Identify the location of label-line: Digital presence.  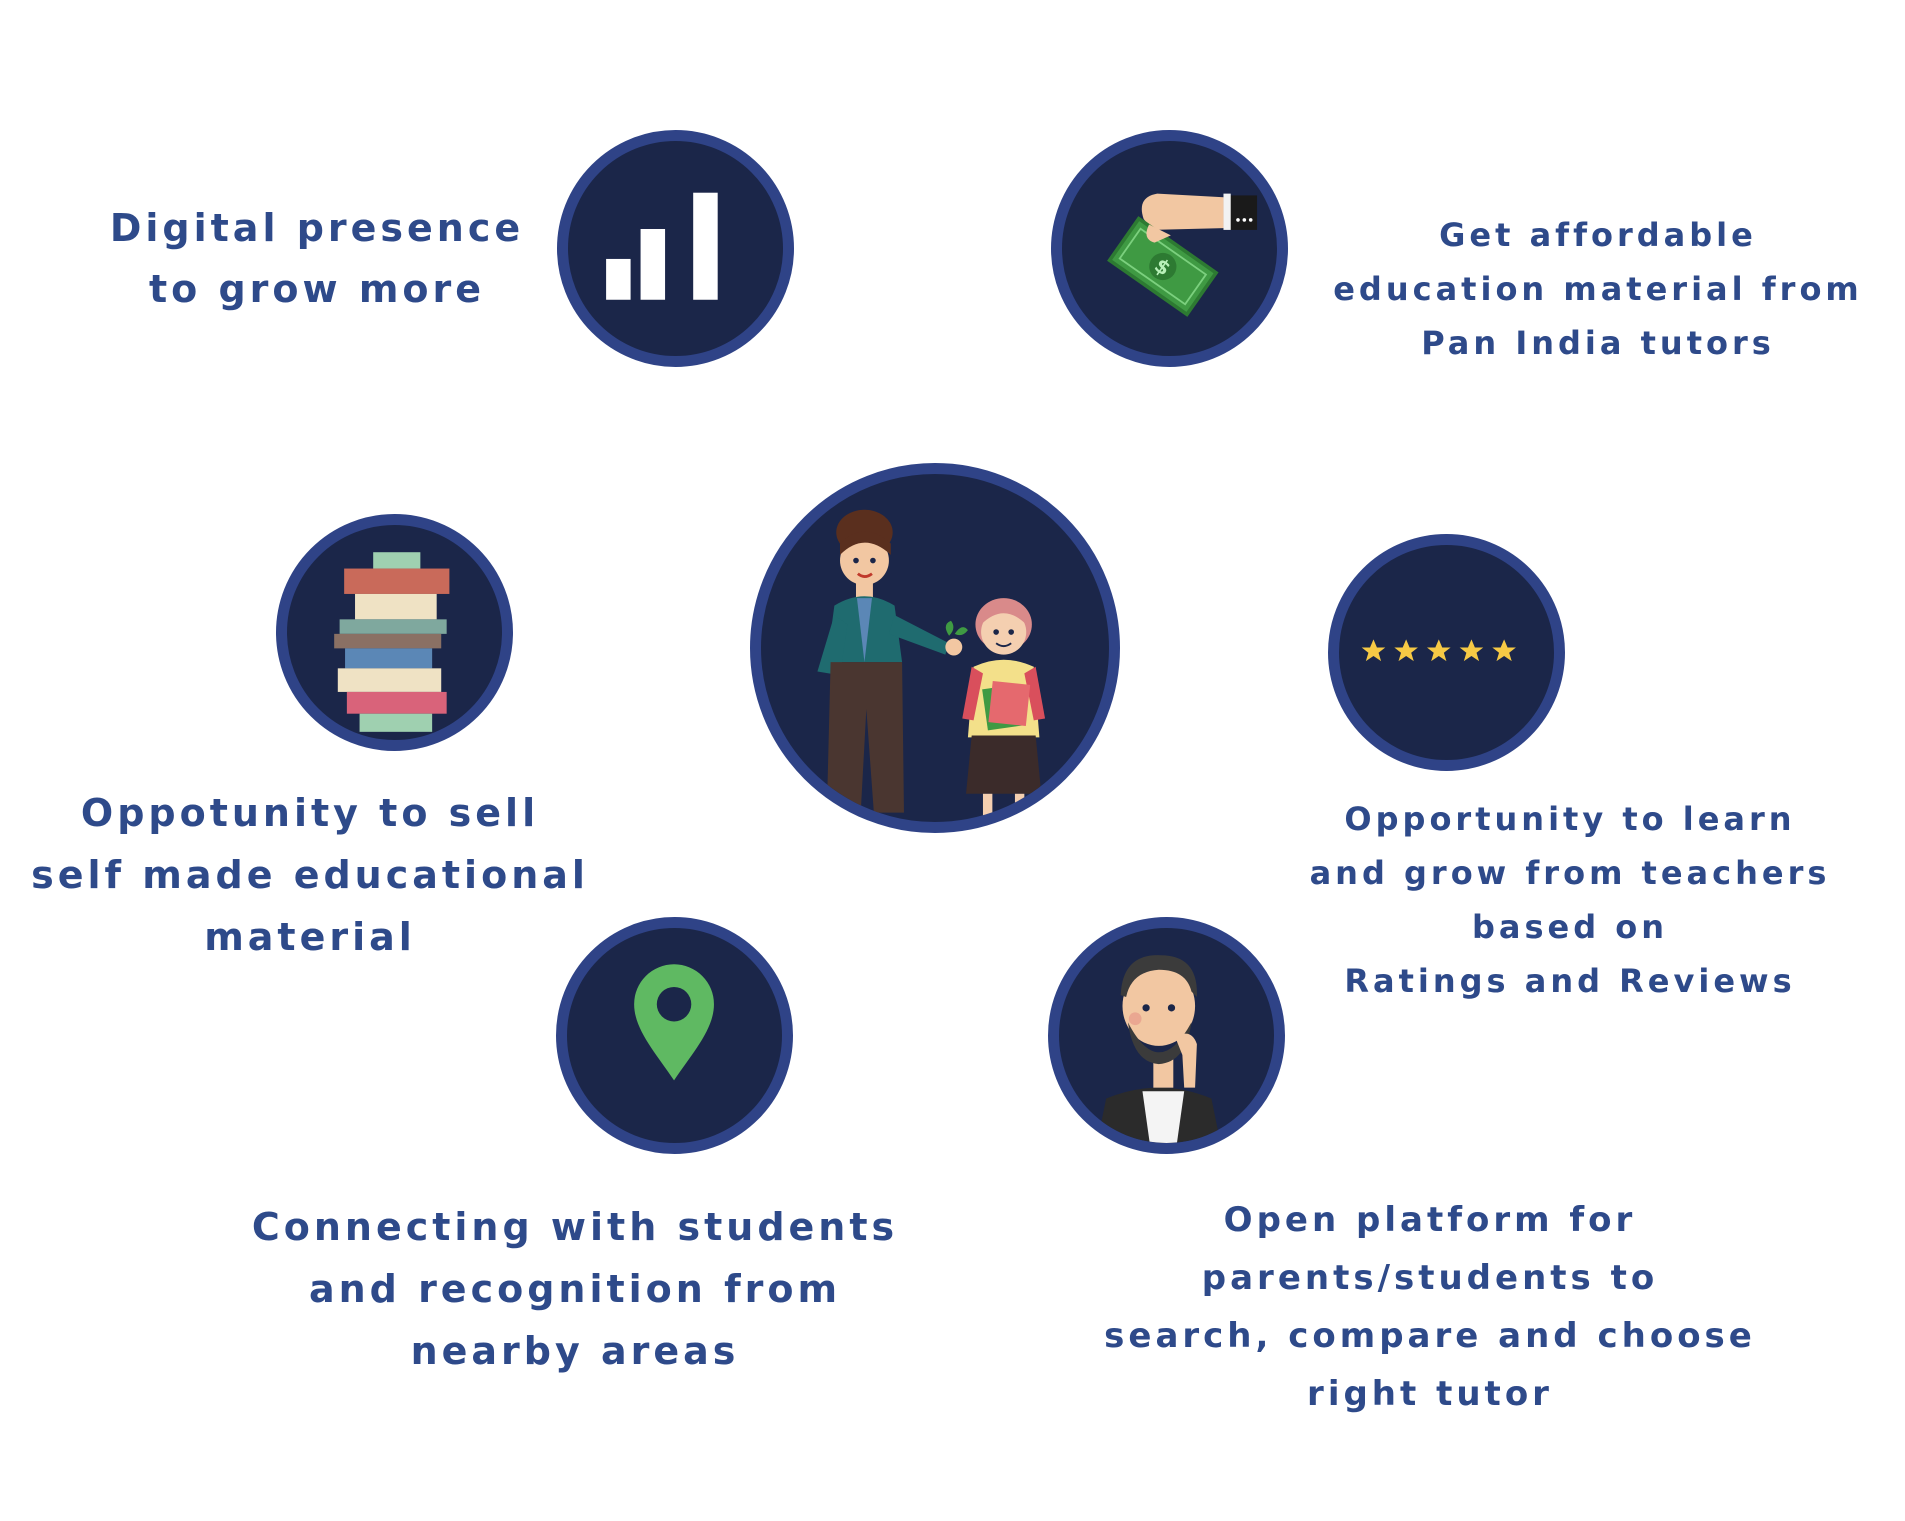
(317, 228).